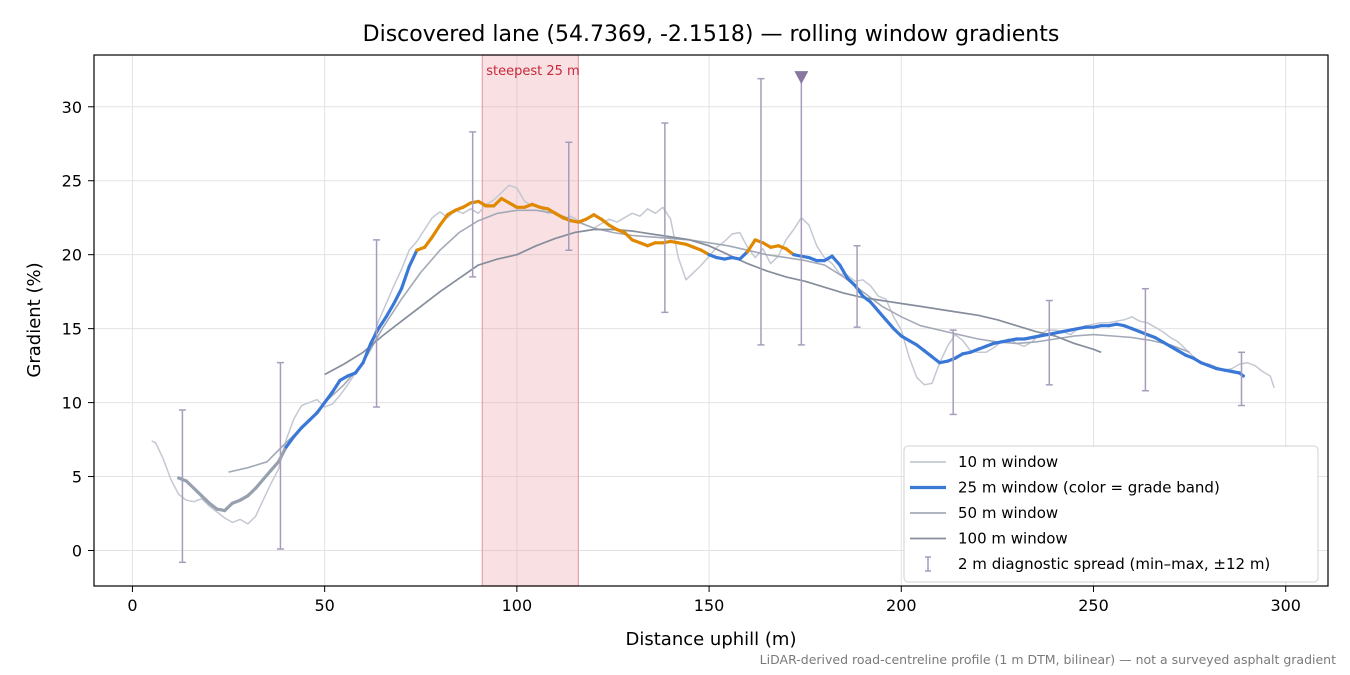 Image resolution: width=1350 pixels, height=675 pixels. What do you see at coordinates (713, 302) in the screenshot?
I see `series-100m-window-line` at bounding box center [713, 302].